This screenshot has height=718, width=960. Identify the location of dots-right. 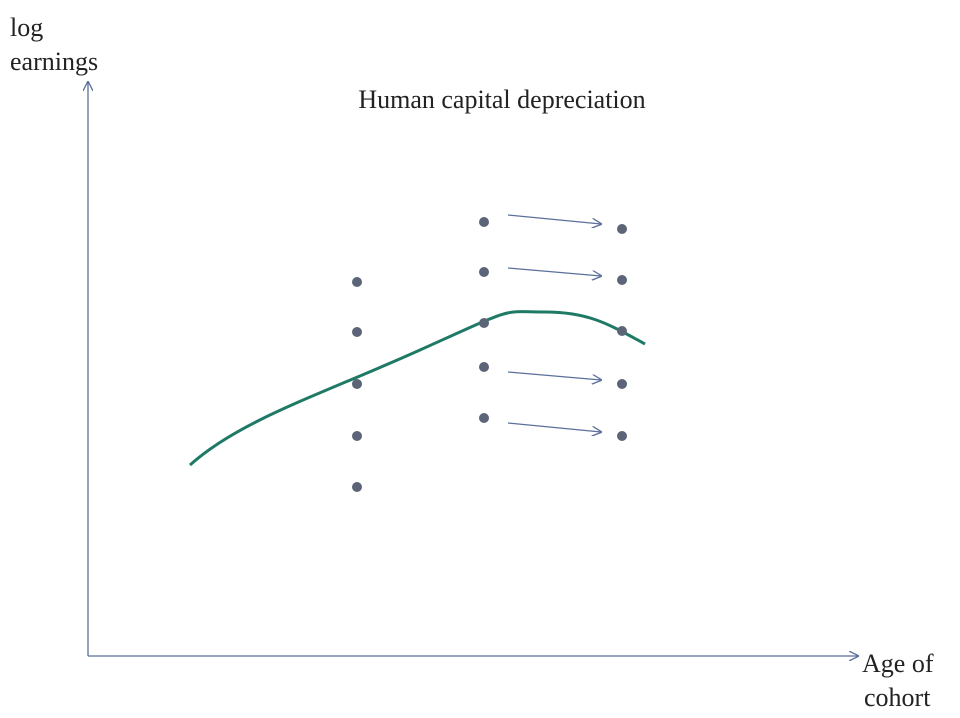
(622, 332).